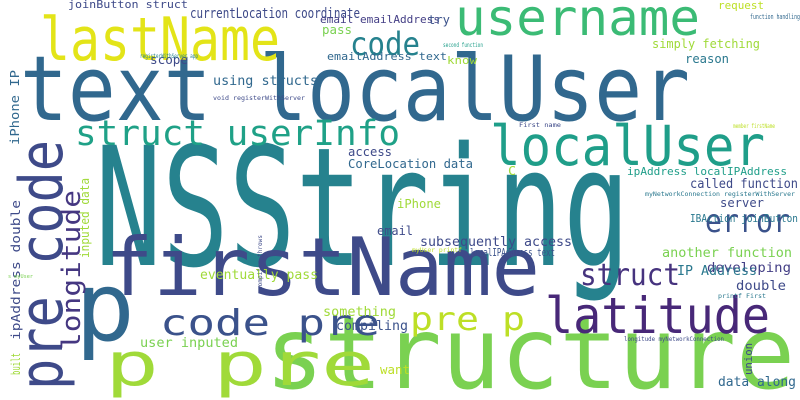 The image size is (800, 400). I want to click on word: error, so click(747, 221).